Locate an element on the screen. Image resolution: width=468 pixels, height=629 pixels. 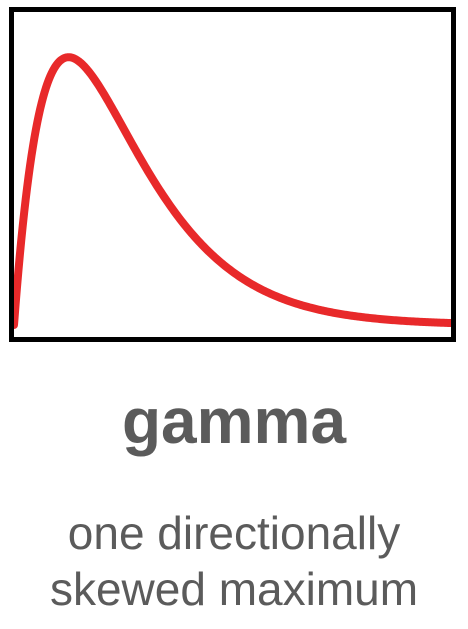
description-line-1: one directionally is located at coordinates (234, 533).